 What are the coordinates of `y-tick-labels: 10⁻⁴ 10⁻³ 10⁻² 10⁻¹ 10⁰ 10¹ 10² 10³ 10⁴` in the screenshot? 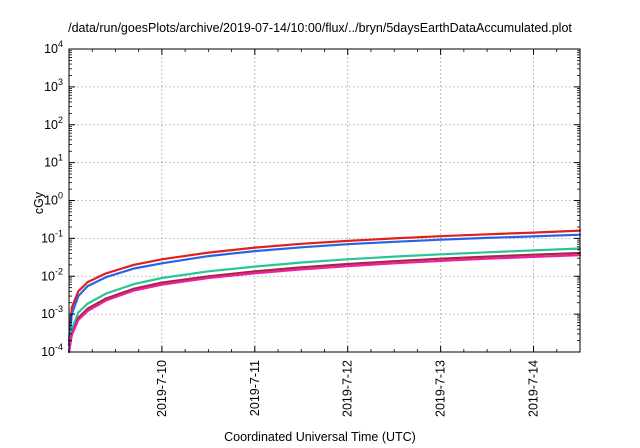 It's located at (52, 199).